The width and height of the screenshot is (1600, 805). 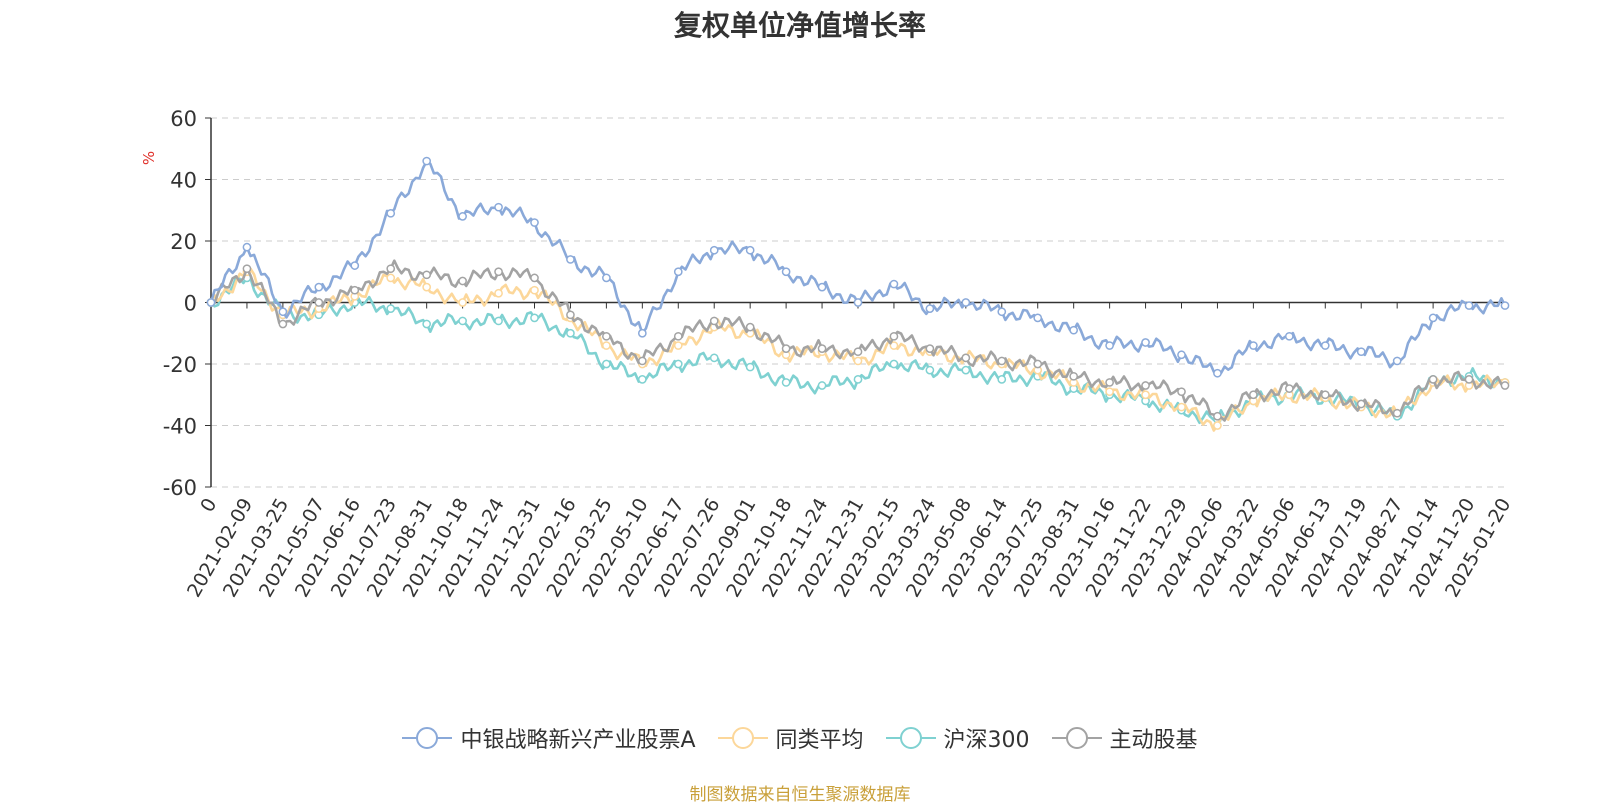 I want to click on y-tick-label: 0, so click(x=190, y=304).